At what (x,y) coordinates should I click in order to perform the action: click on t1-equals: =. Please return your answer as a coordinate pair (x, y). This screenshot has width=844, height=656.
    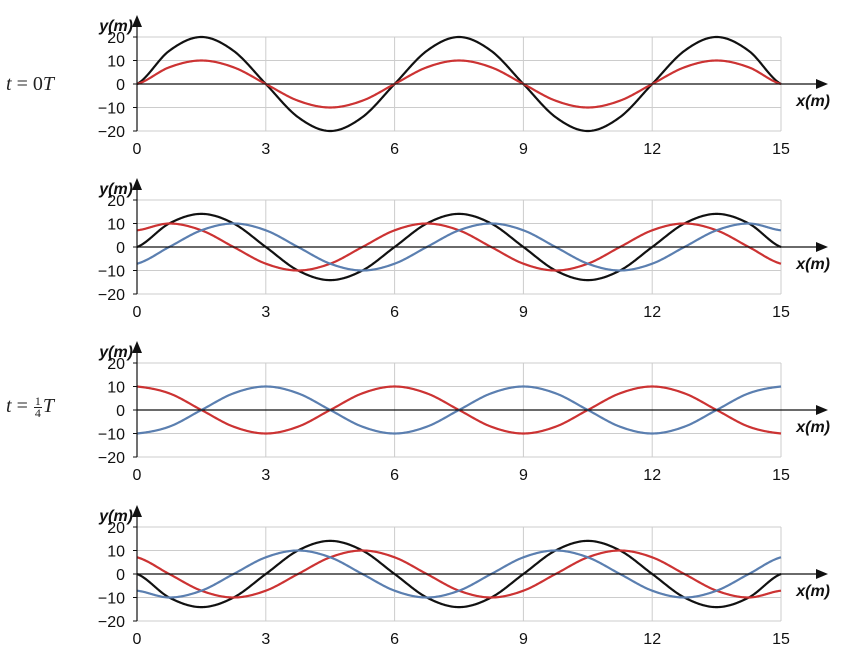
    Looking at the image, I should click on (22, 406).